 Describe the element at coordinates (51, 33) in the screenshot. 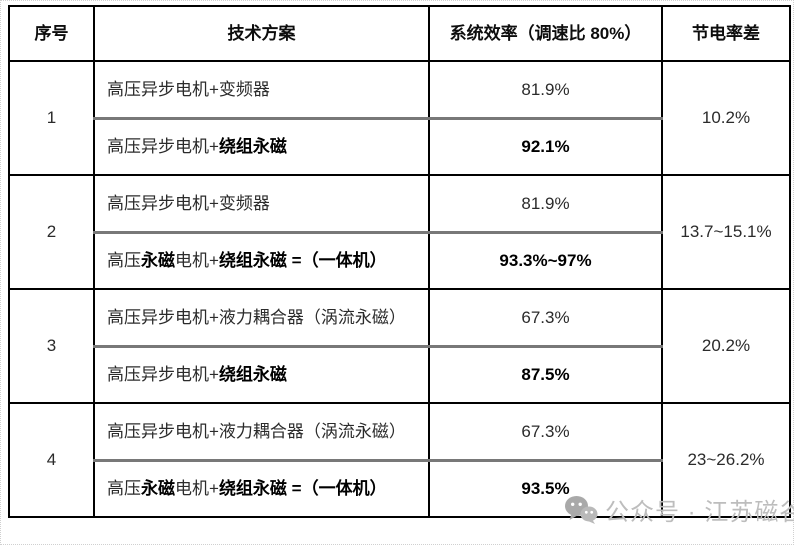

I see `header-cell-index: 序号` at that location.